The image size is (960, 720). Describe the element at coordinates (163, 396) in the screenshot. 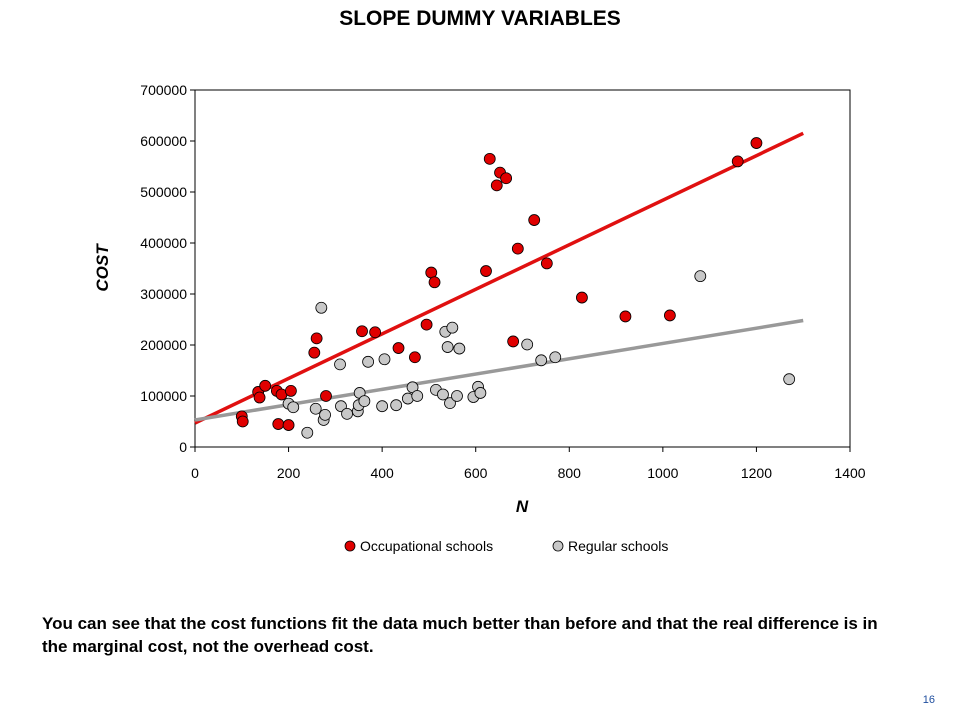

I see `y-tick-label: 100000` at that location.